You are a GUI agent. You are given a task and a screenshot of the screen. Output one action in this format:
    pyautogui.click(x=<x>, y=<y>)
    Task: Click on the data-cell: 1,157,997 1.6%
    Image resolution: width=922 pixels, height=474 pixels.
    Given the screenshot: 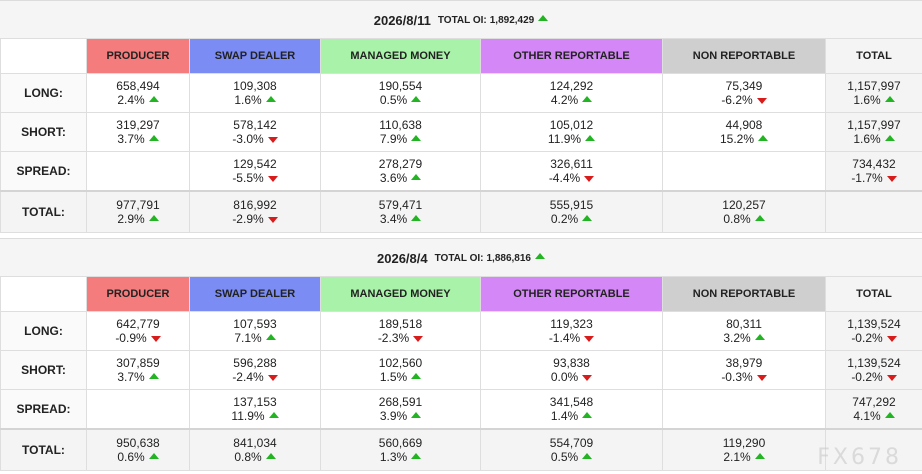 What is the action you would take?
    pyautogui.click(x=873, y=93)
    